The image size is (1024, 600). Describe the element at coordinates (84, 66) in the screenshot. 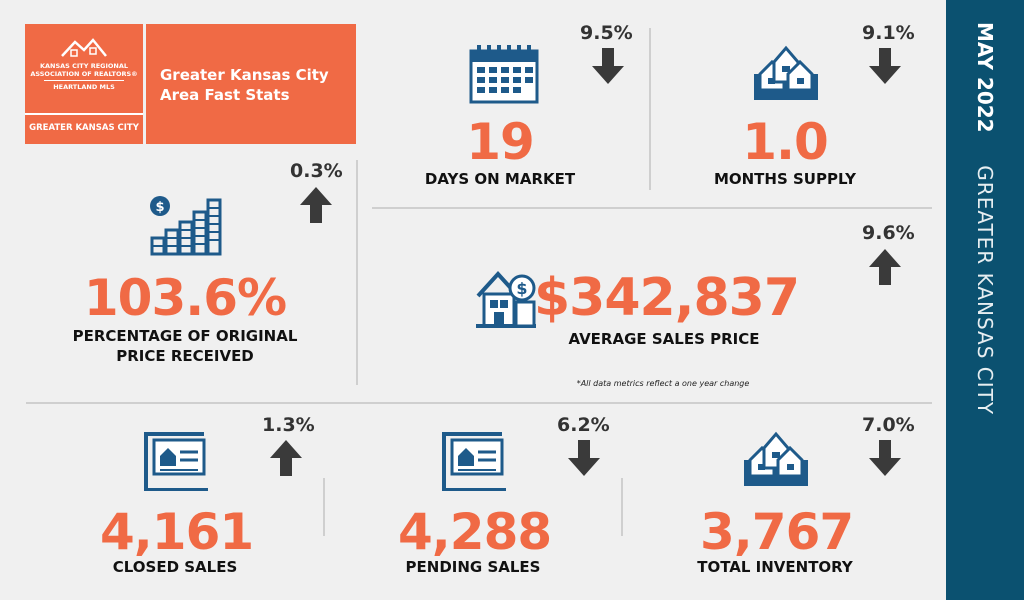

I see `logo-line1: KANSAS CITY REGIONAL` at that location.